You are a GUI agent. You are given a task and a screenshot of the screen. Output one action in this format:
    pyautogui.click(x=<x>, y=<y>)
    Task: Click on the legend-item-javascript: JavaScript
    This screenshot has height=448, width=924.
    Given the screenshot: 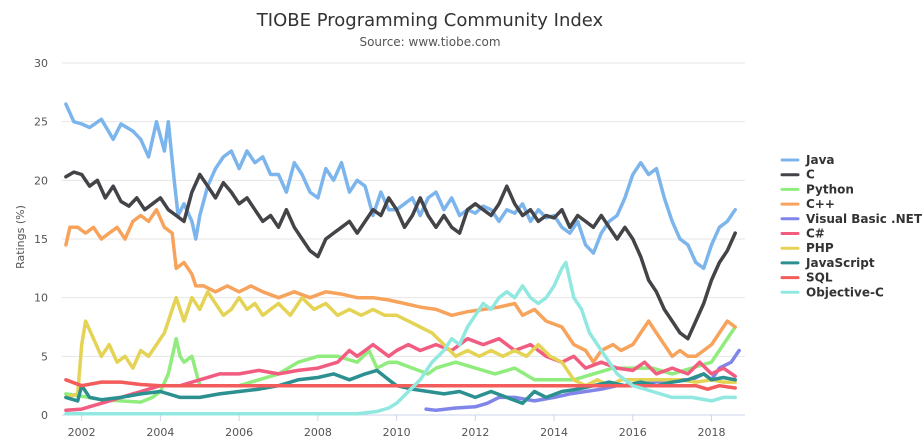 What is the action you would take?
    pyautogui.click(x=827, y=263)
    